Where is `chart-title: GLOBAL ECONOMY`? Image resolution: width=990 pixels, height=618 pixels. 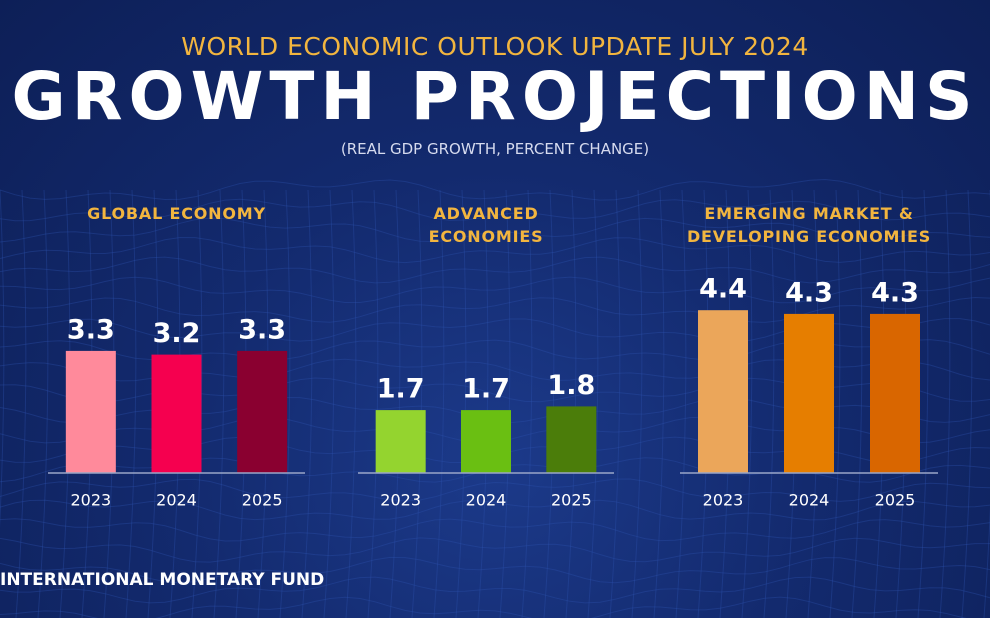
chart-title: GLOBAL ECONOMY is located at coordinates (176, 213).